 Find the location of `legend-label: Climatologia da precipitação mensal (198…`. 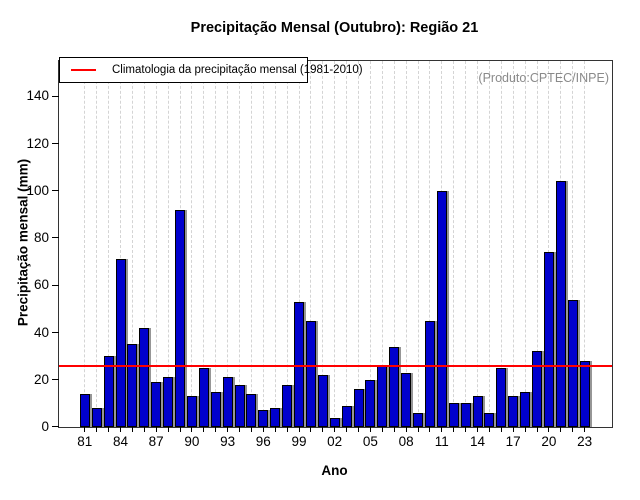

legend-label: Climatologia da precipitação mensal (198… is located at coordinates (237, 70).